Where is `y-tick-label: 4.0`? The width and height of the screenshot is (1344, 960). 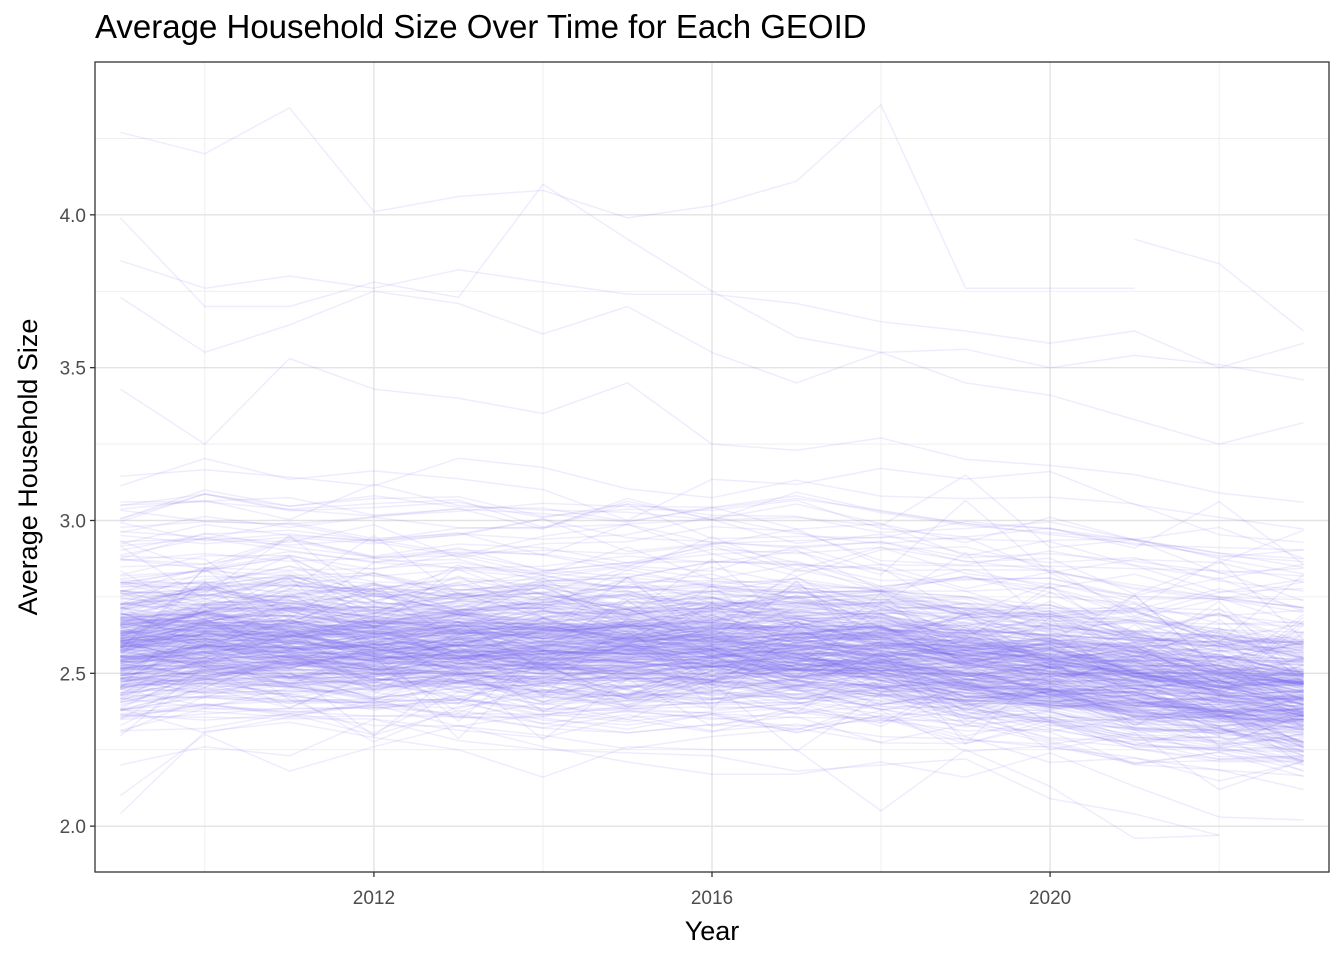
y-tick-label: 4.0 is located at coordinates (73, 216).